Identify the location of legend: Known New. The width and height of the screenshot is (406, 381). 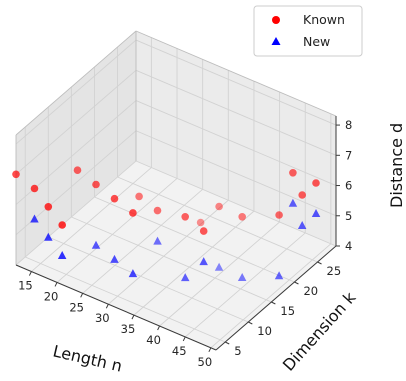
(308, 31).